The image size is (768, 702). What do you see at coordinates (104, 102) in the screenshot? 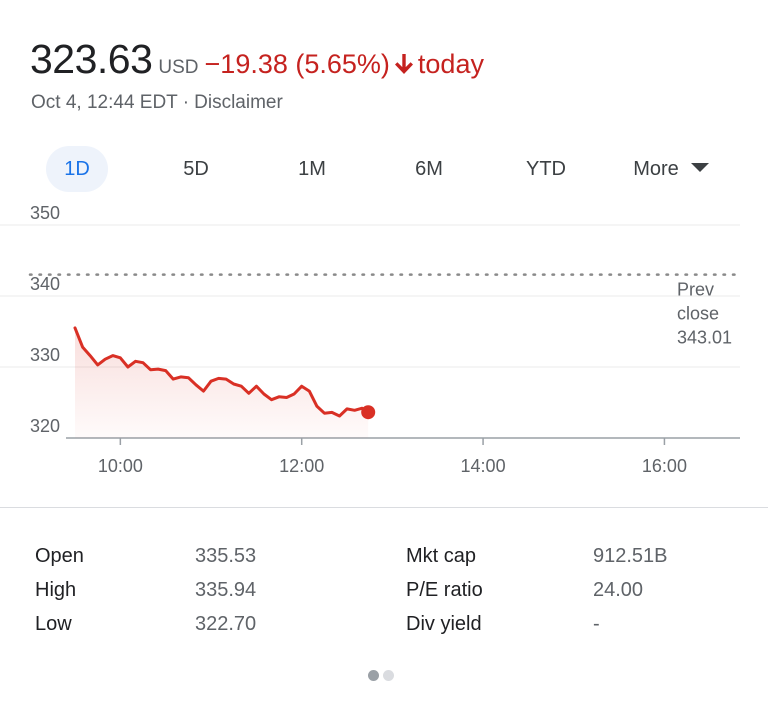
I see `timestamp: Oct 4, 12:44 EDT` at bounding box center [104, 102].